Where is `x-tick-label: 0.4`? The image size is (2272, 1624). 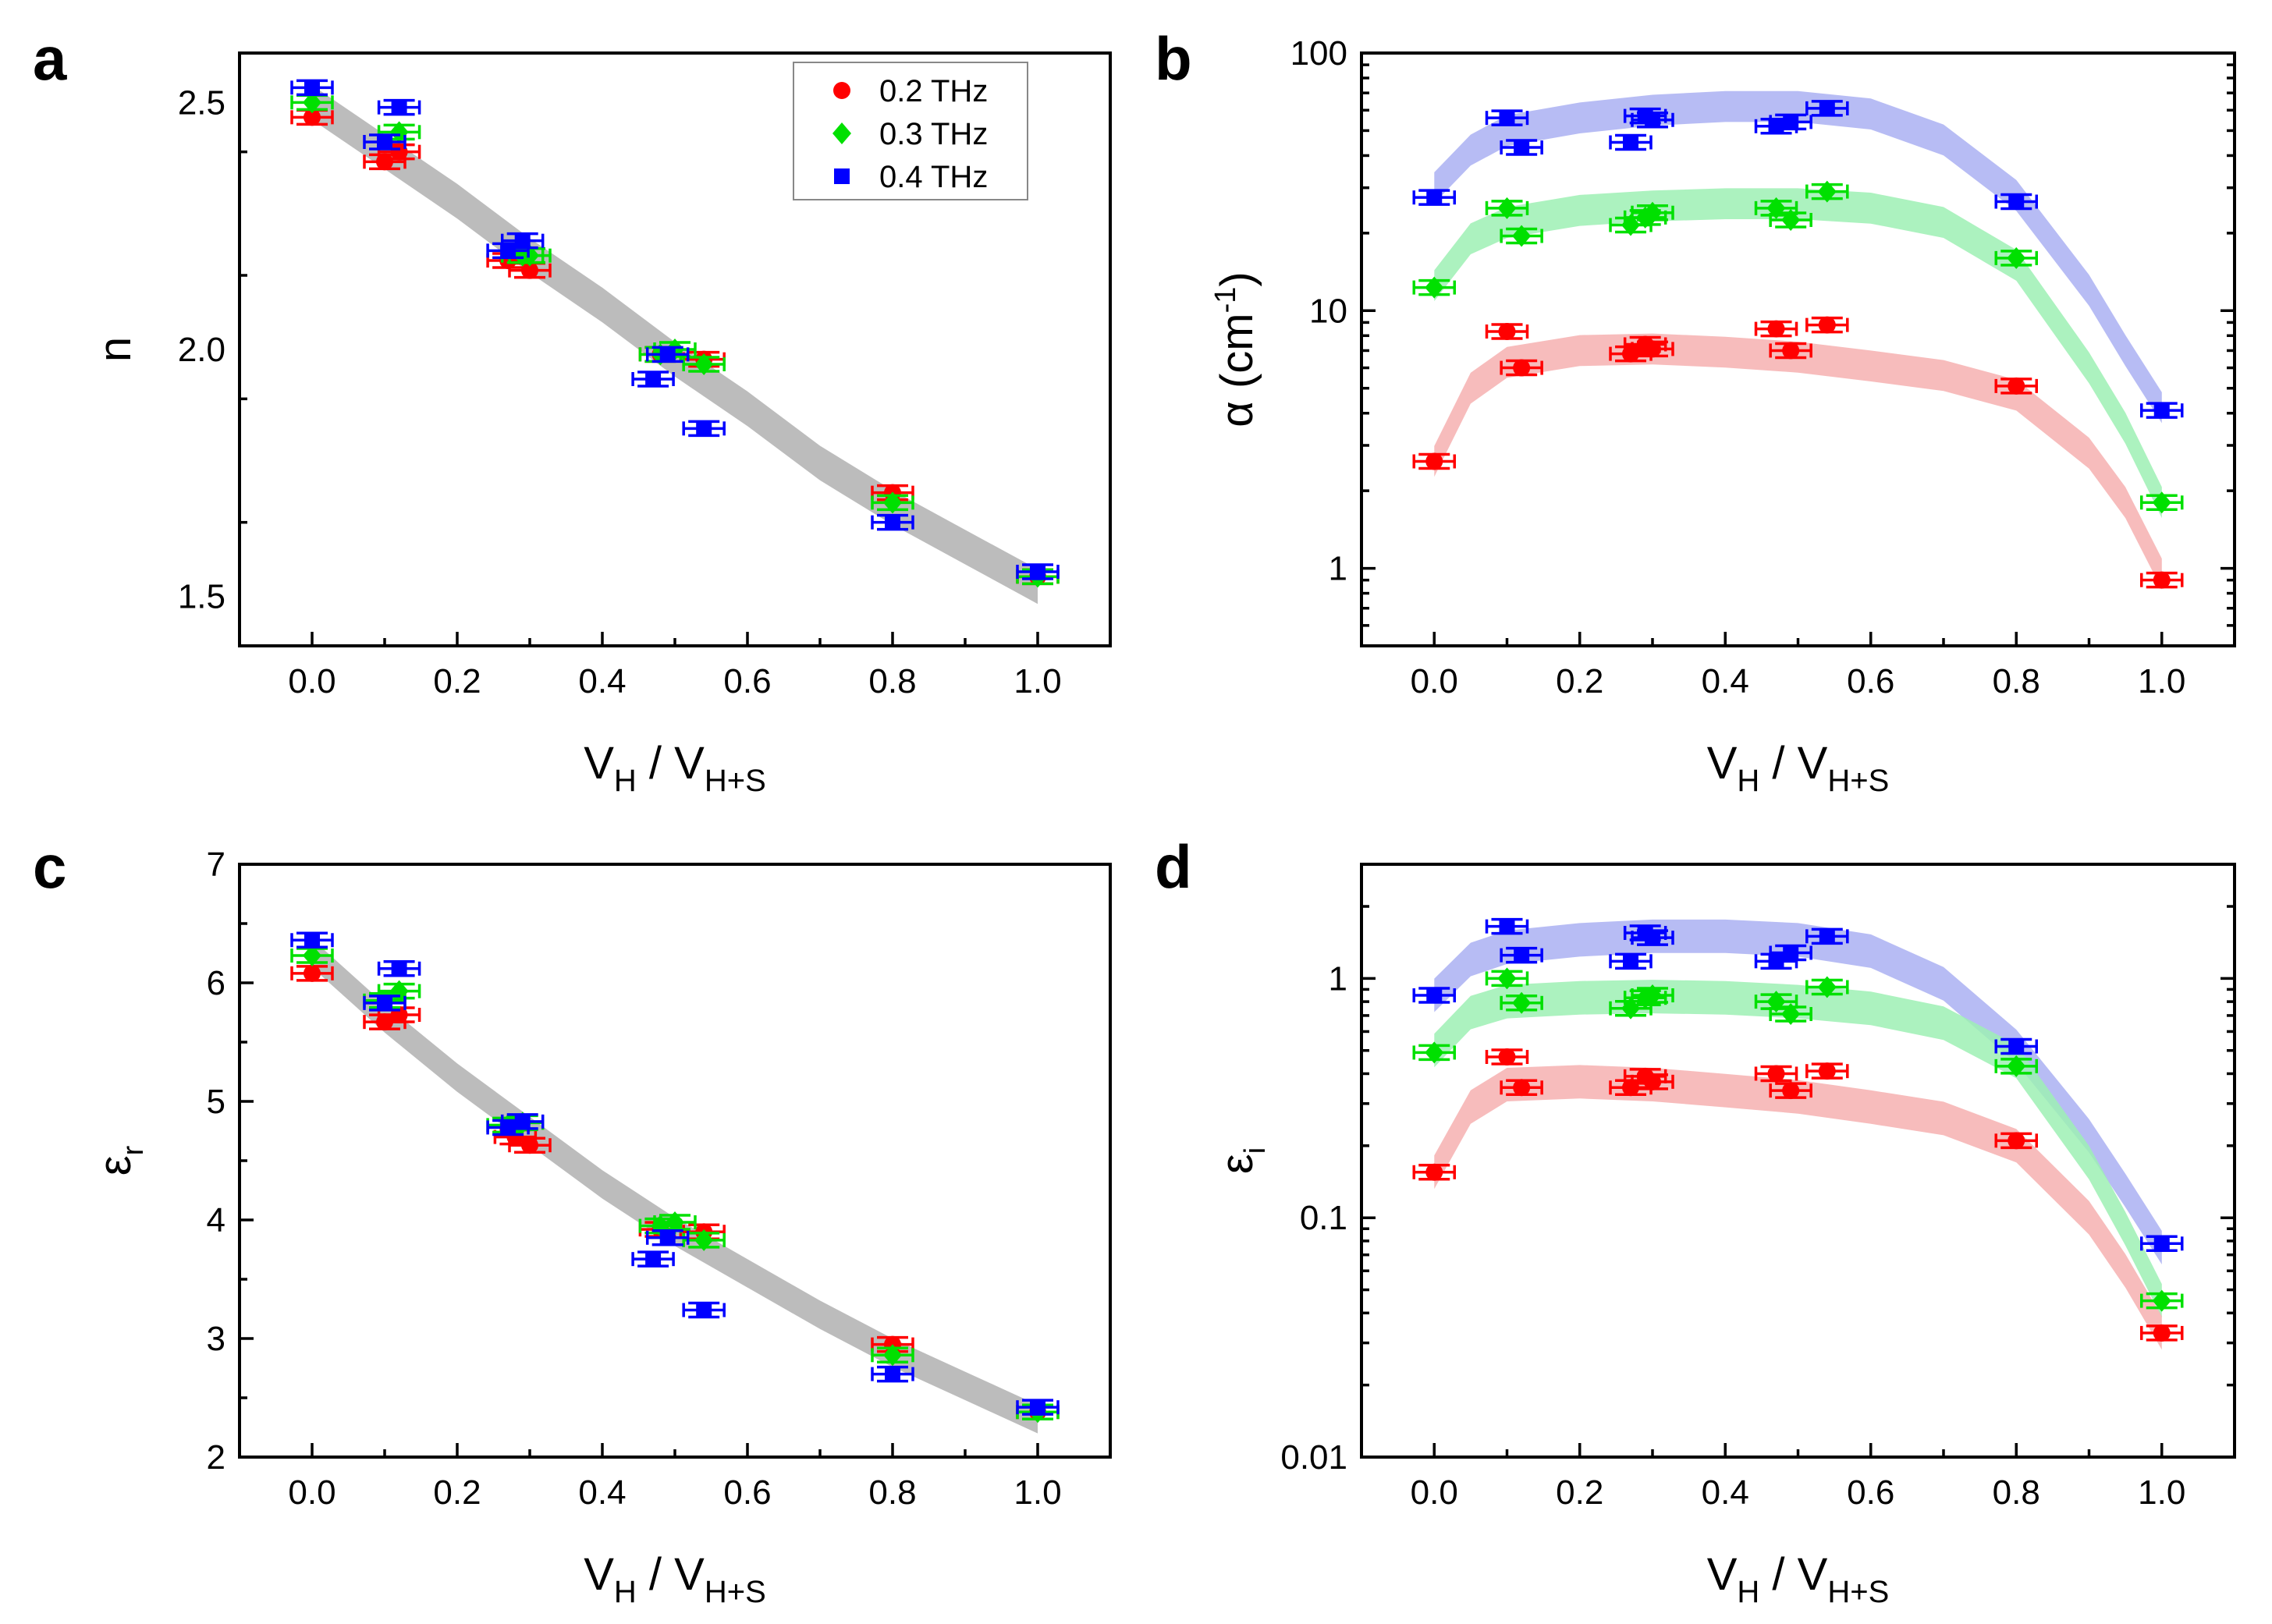
x-tick-label: 0.4 is located at coordinates (602, 681).